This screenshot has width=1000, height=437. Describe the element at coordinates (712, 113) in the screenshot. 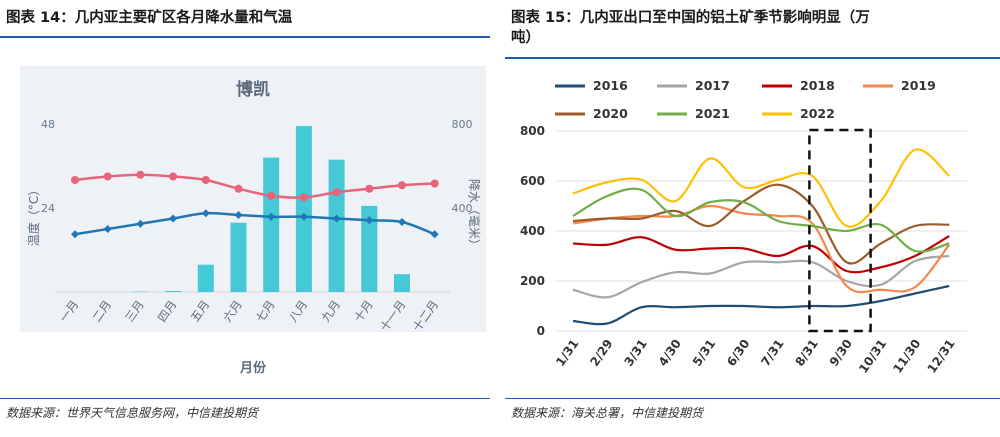

I see `legend-label: 2021` at that location.